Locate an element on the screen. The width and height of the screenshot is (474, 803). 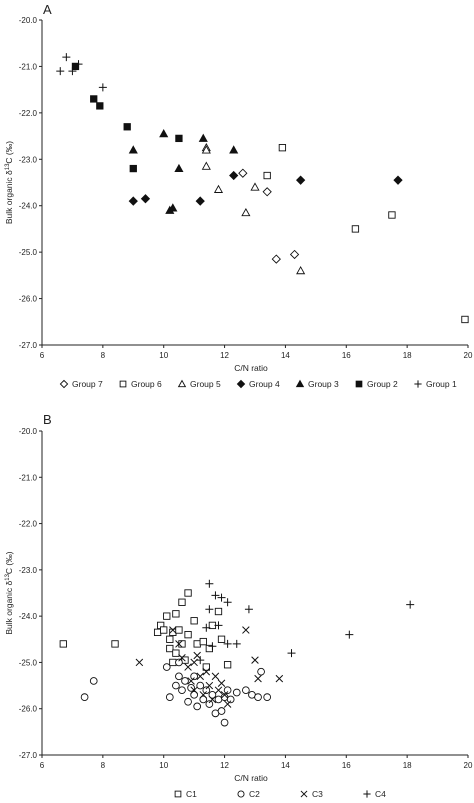
legend-label: C2 is located at coordinates (254, 794).